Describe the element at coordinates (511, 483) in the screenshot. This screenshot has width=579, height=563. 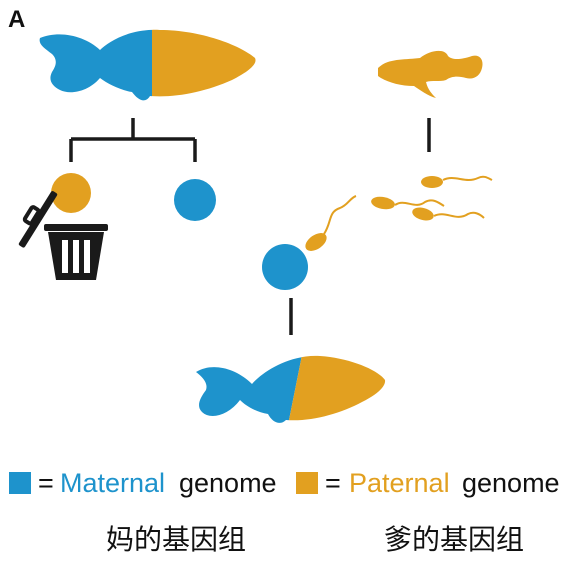
I see `paternal-genome-text: genome` at that location.